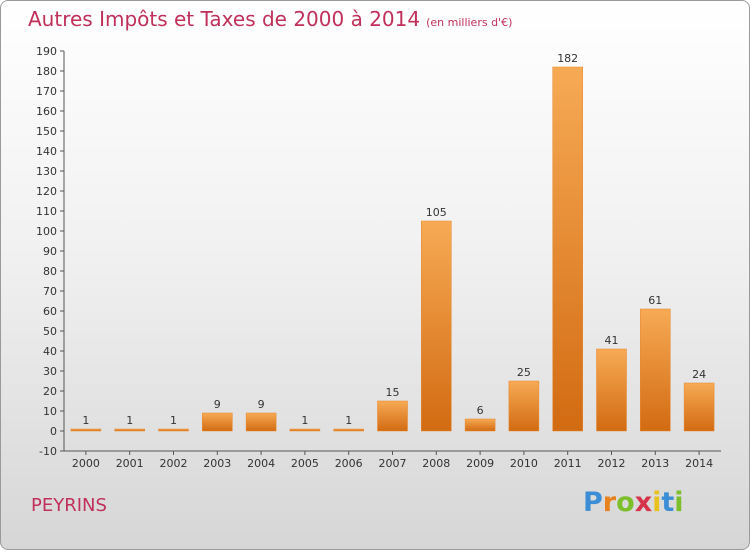 Image resolution: width=750 pixels, height=550 pixels. What do you see at coordinates (48, 451) in the screenshot?
I see `y-tick-label: -10` at bounding box center [48, 451].